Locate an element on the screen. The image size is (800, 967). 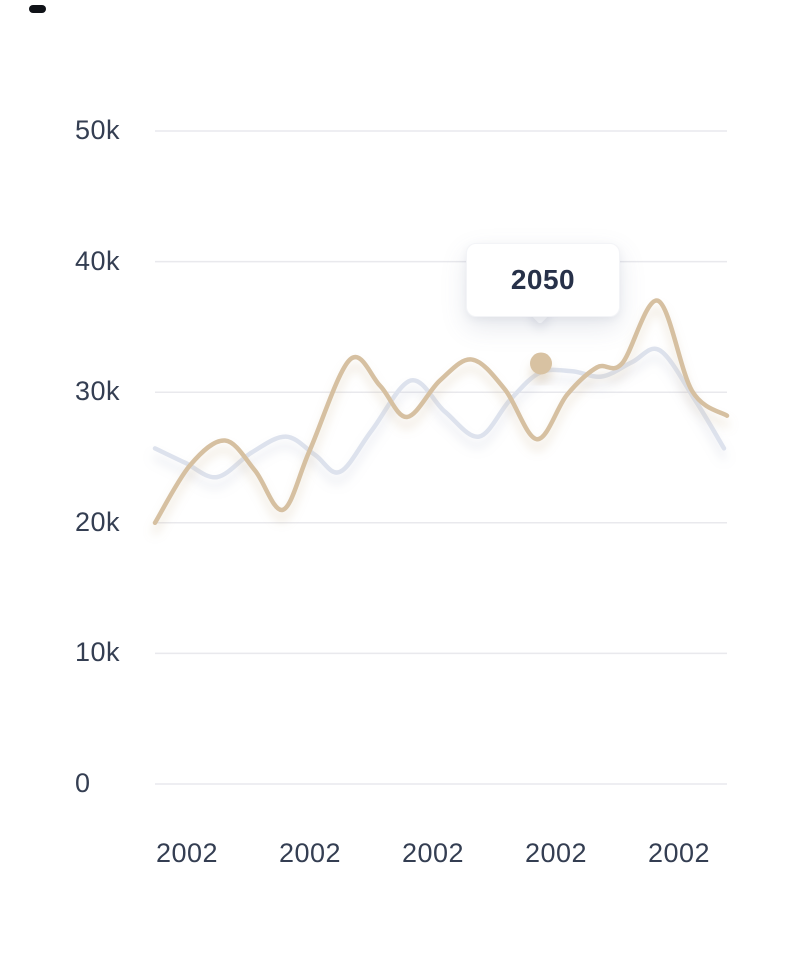
corner-dash-marker is located at coordinates (37, 9).